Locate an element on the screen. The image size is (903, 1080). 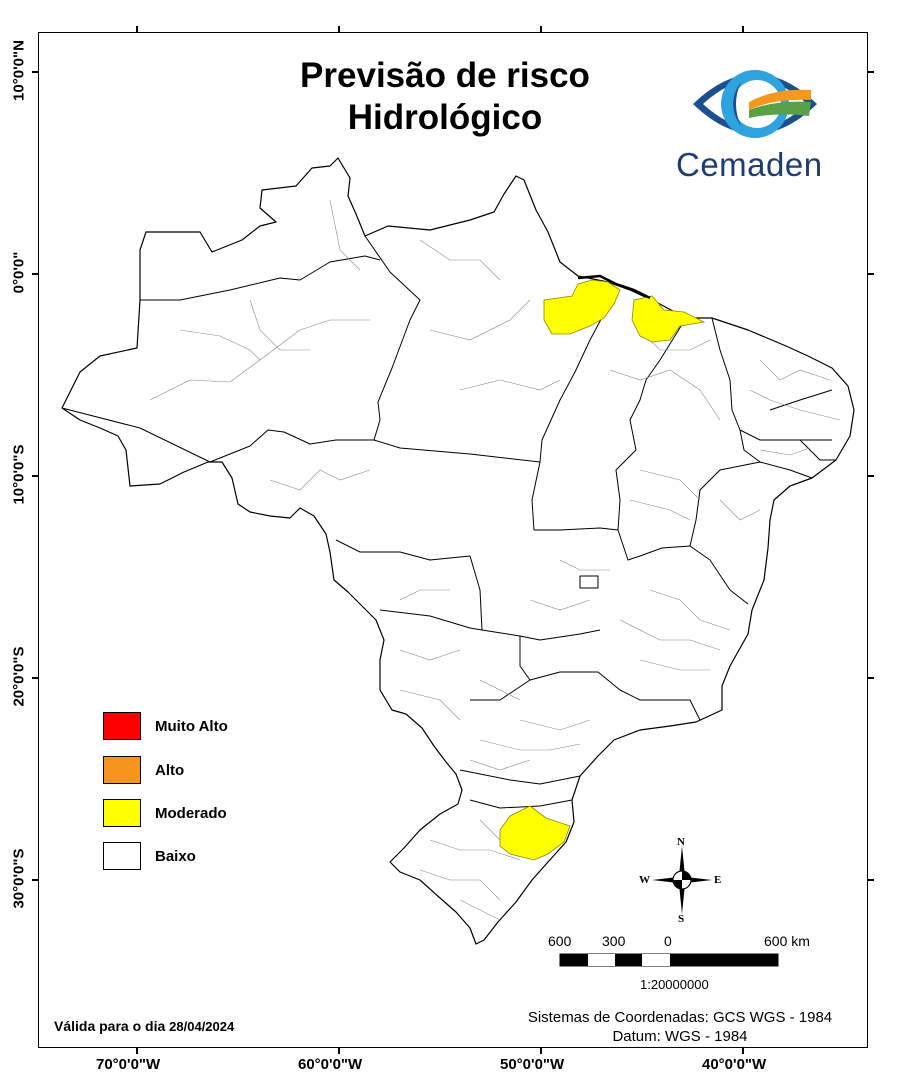
compass-s: S is located at coordinates (681, 919).